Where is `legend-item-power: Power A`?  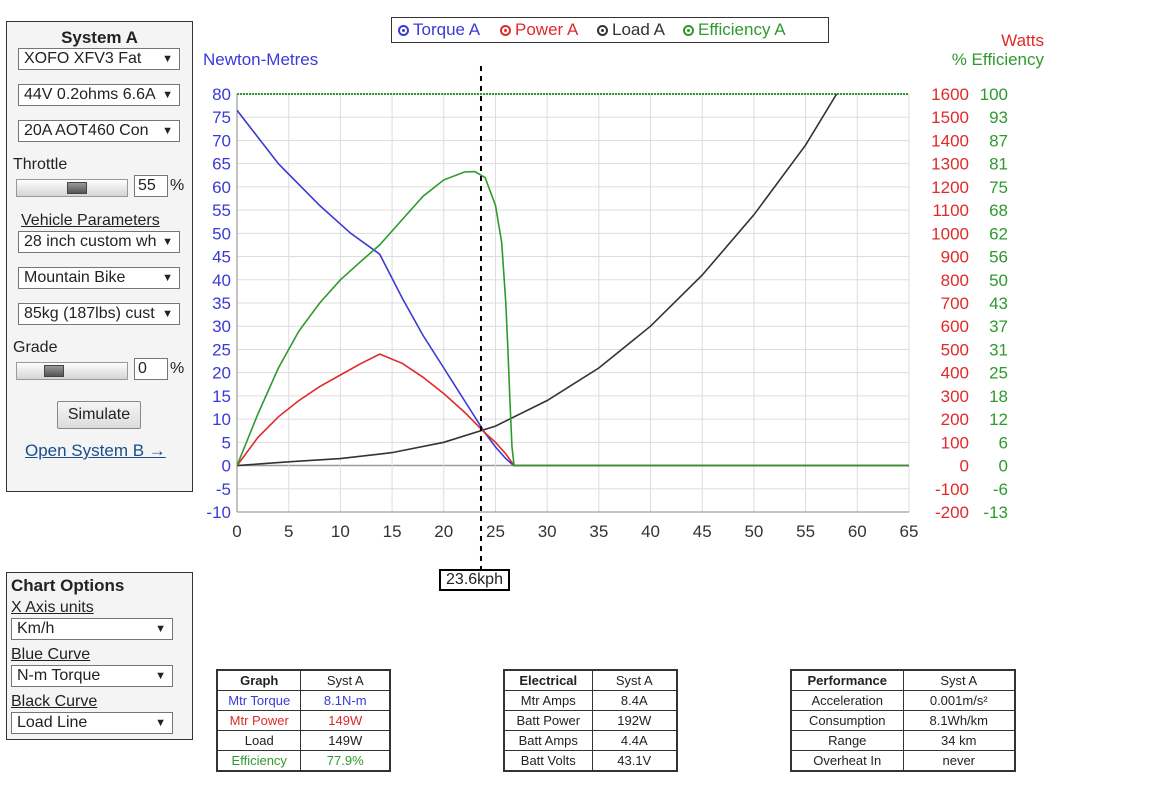
legend-item-power: Power A is located at coordinates (539, 30).